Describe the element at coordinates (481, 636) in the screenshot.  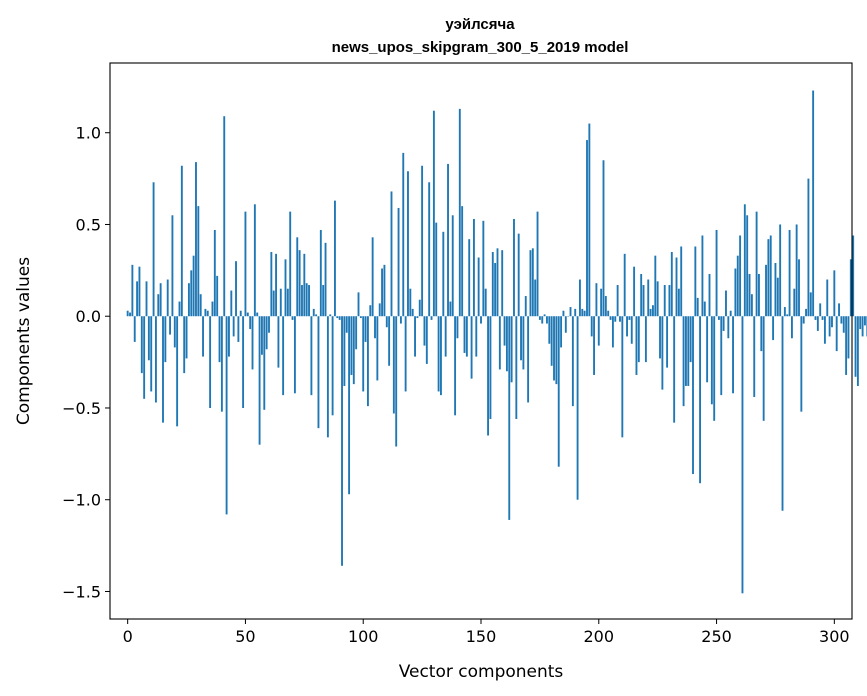
I see `x-tick-label: 150` at that location.